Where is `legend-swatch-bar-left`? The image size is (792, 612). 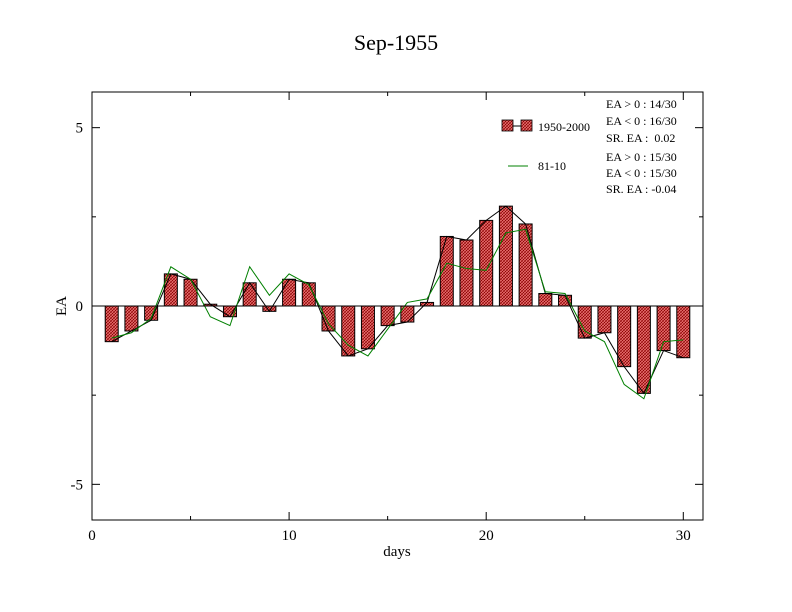 legend-swatch-bar-left is located at coordinates (507, 125).